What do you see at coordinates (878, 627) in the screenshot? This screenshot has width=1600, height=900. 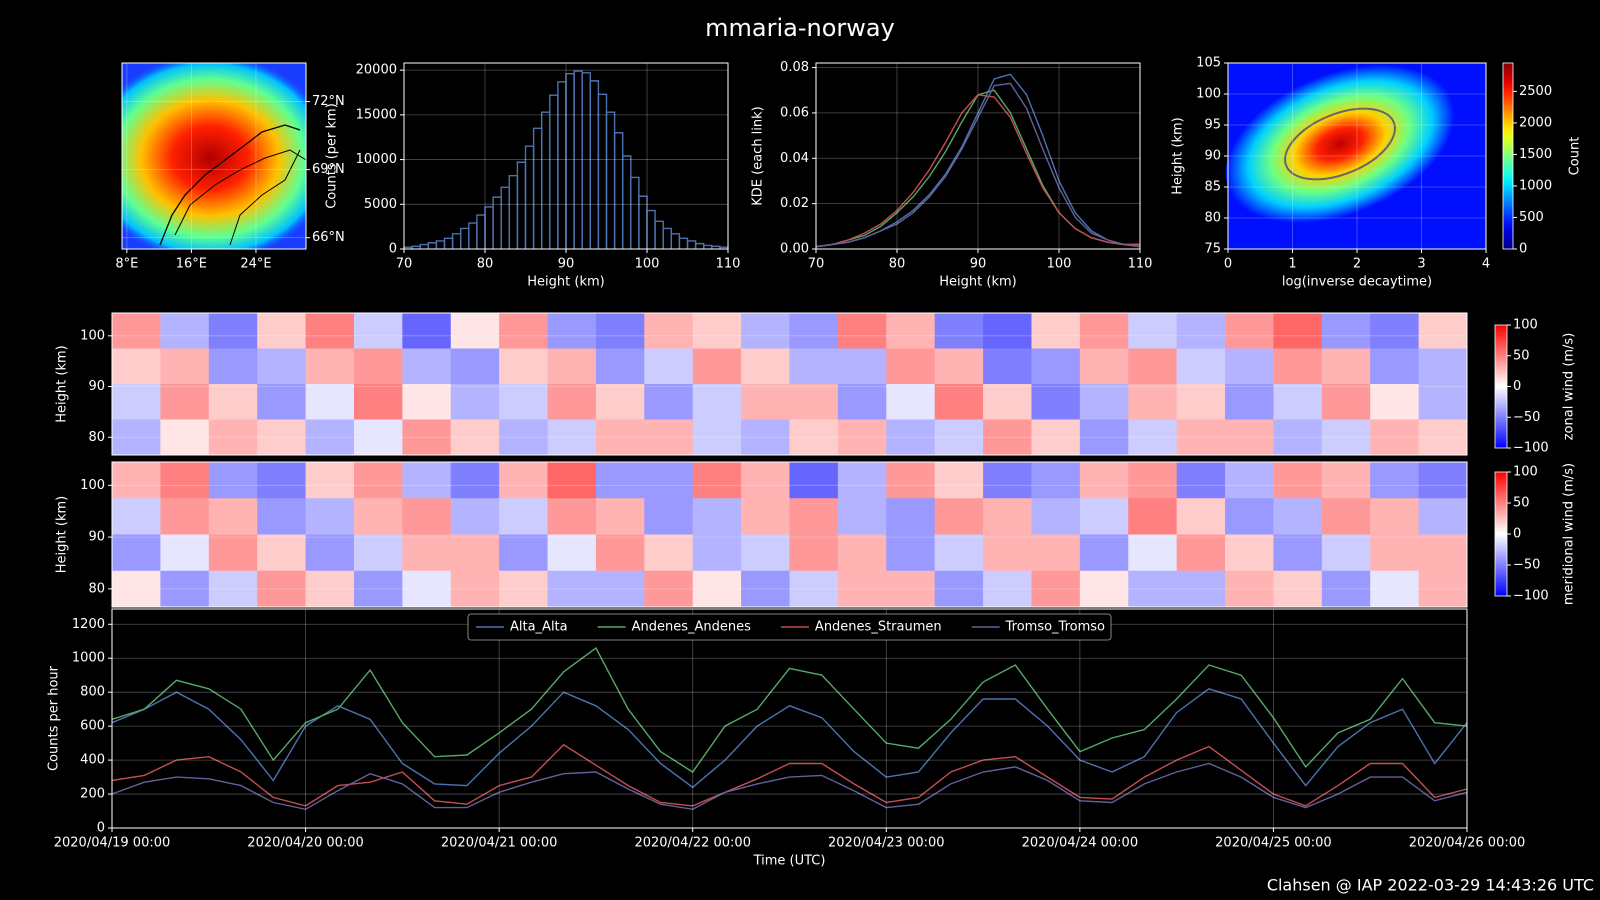 I see `legend-label: Andenes_Straumen` at bounding box center [878, 627].